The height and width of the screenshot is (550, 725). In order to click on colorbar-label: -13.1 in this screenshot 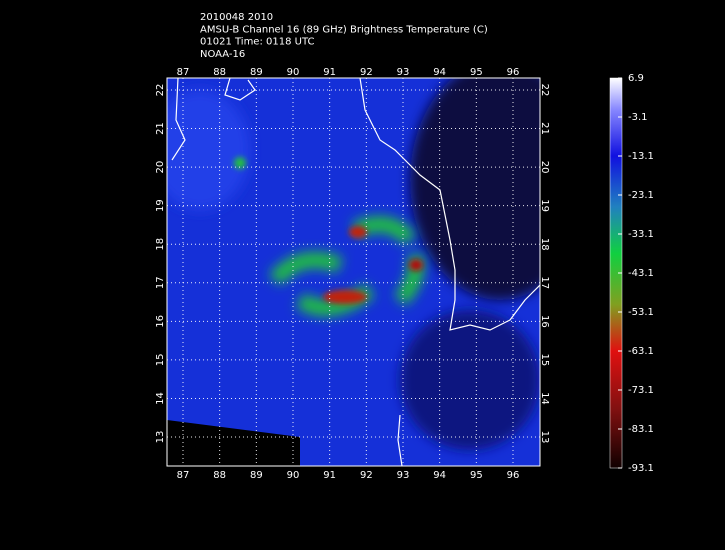, I will do `click(641, 156)`.